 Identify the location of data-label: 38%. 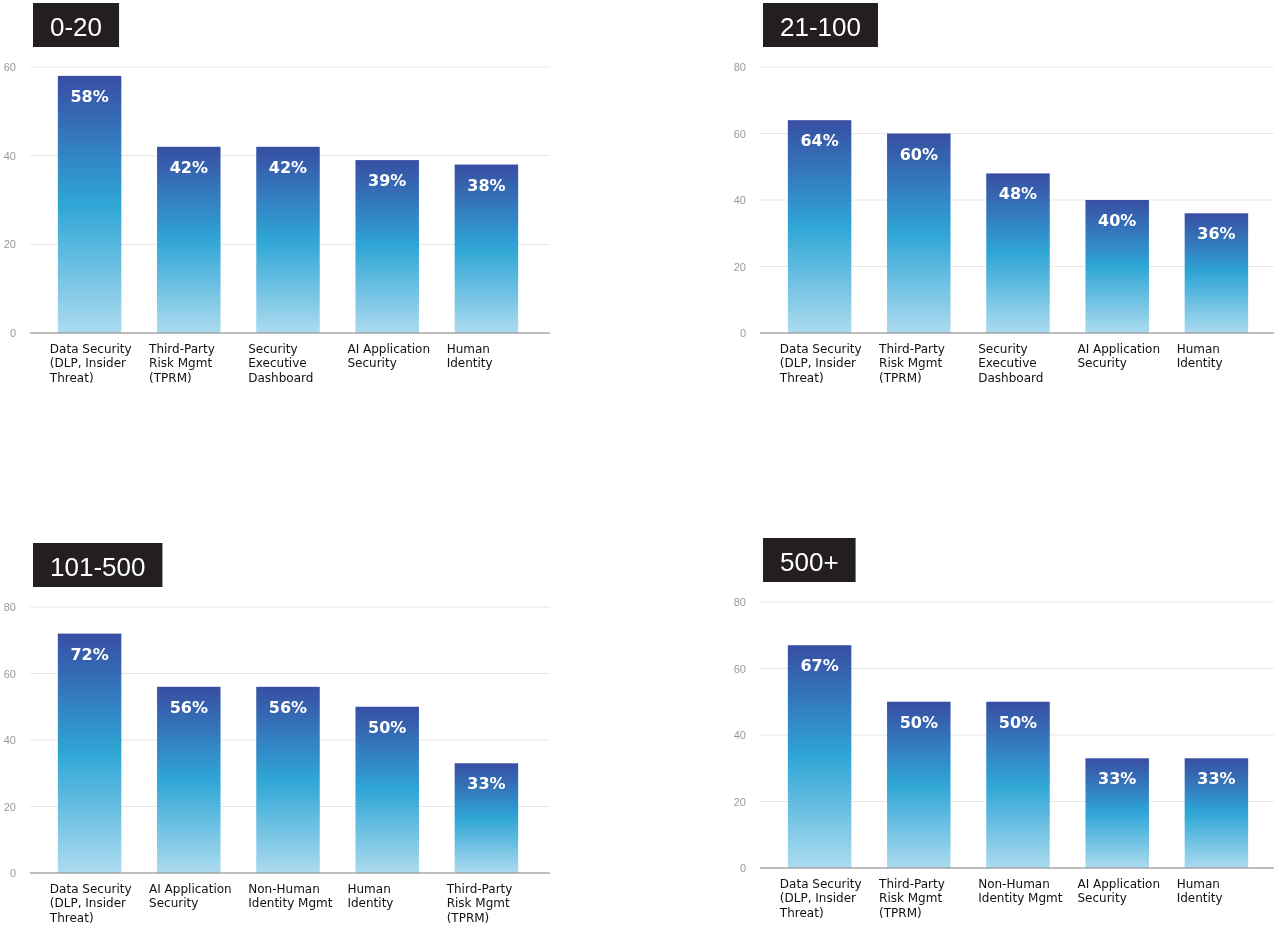
(486, 185).